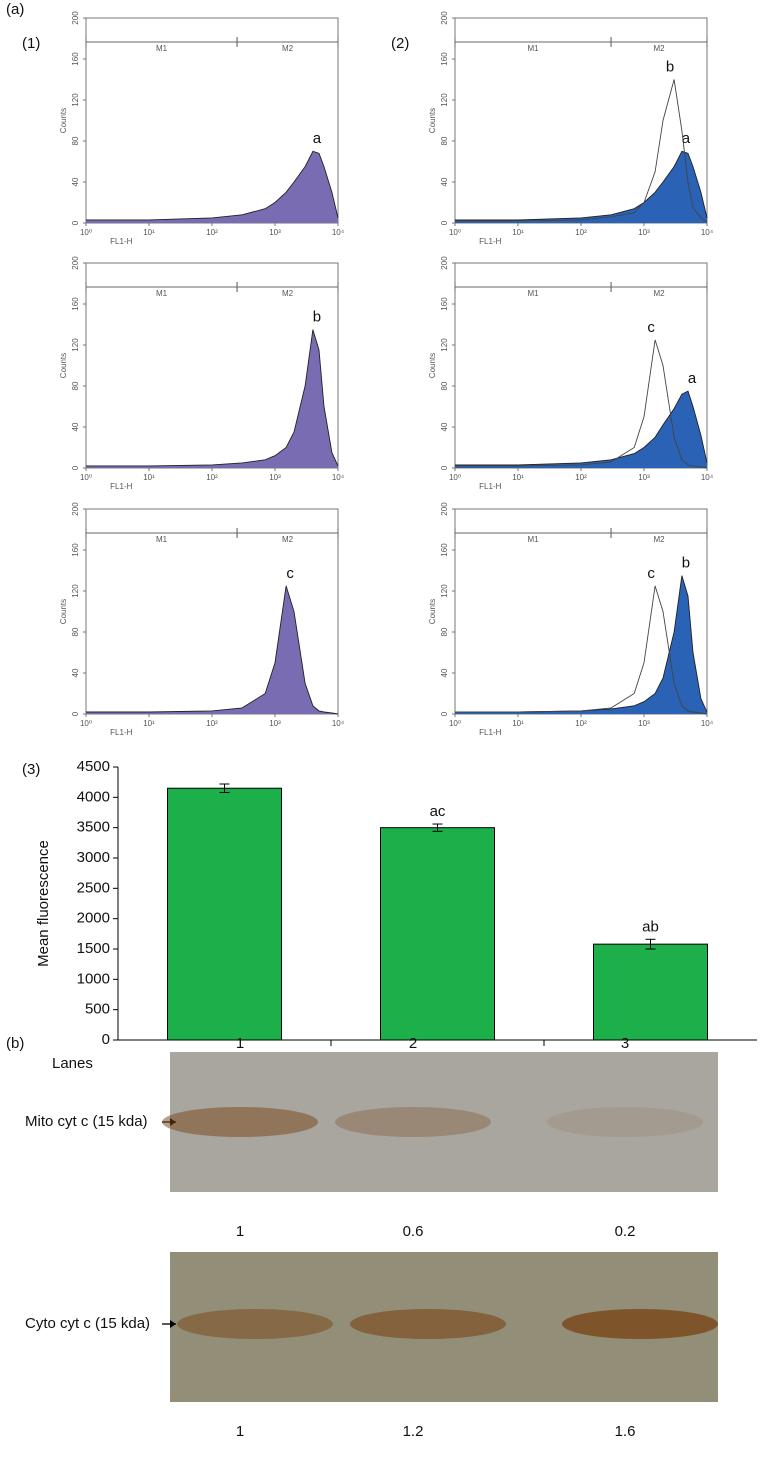  Describe the element at coordinates (625, 1431) in the screenshot. I see `band-ratio: 1.6` at that location.